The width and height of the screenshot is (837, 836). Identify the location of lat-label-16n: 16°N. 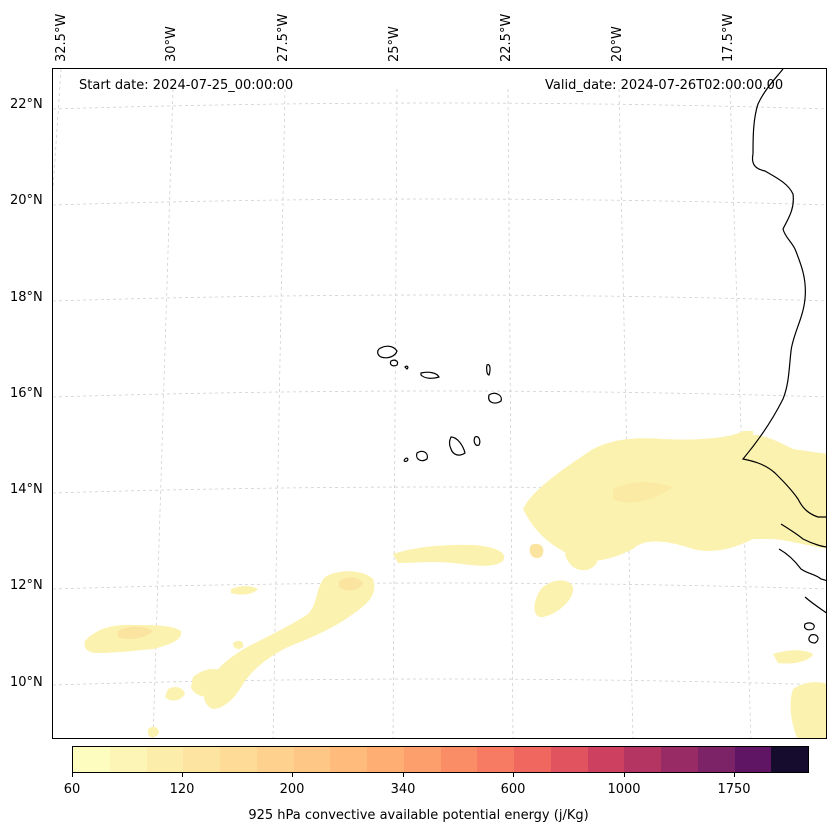
(26, 393).